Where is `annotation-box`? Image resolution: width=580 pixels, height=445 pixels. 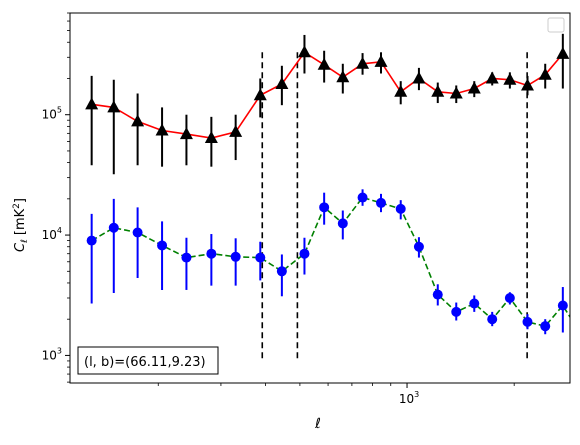
annotation-box is located at coordinates (148, 360).